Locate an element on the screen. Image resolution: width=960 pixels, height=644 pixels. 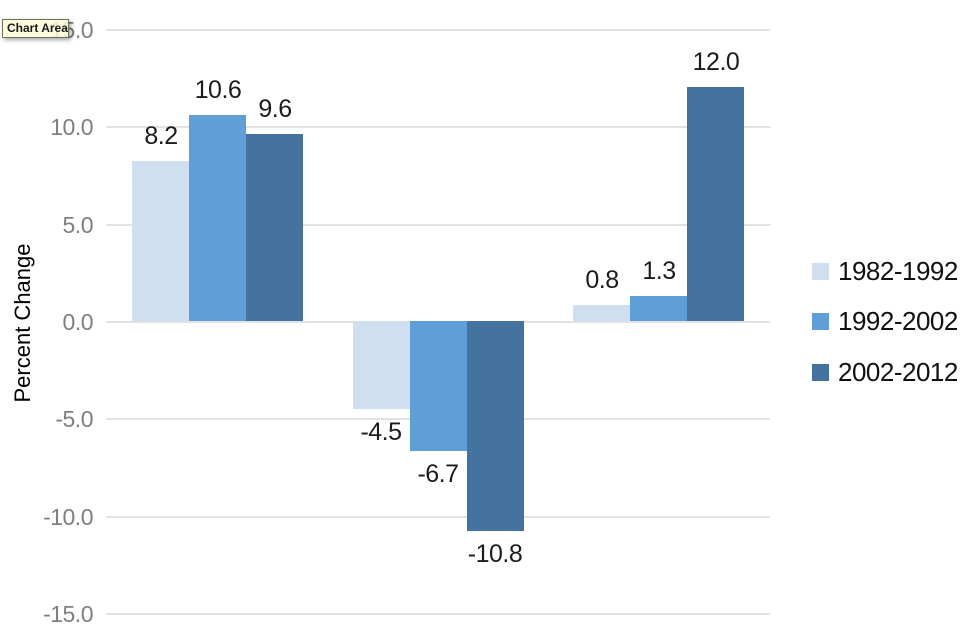
legend-item-2002-2012: 2002-2012 is located at coordinates (885, 372).